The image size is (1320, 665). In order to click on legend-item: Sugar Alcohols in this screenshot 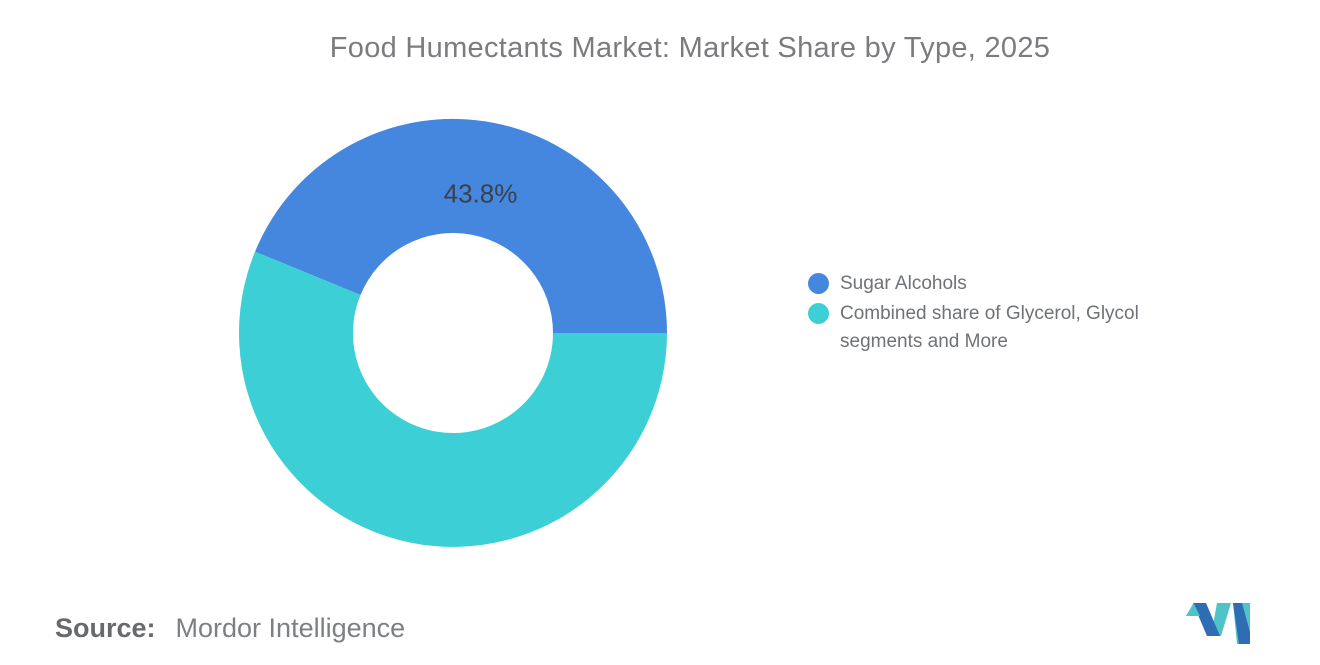, I will do `click(1005, 284)`.